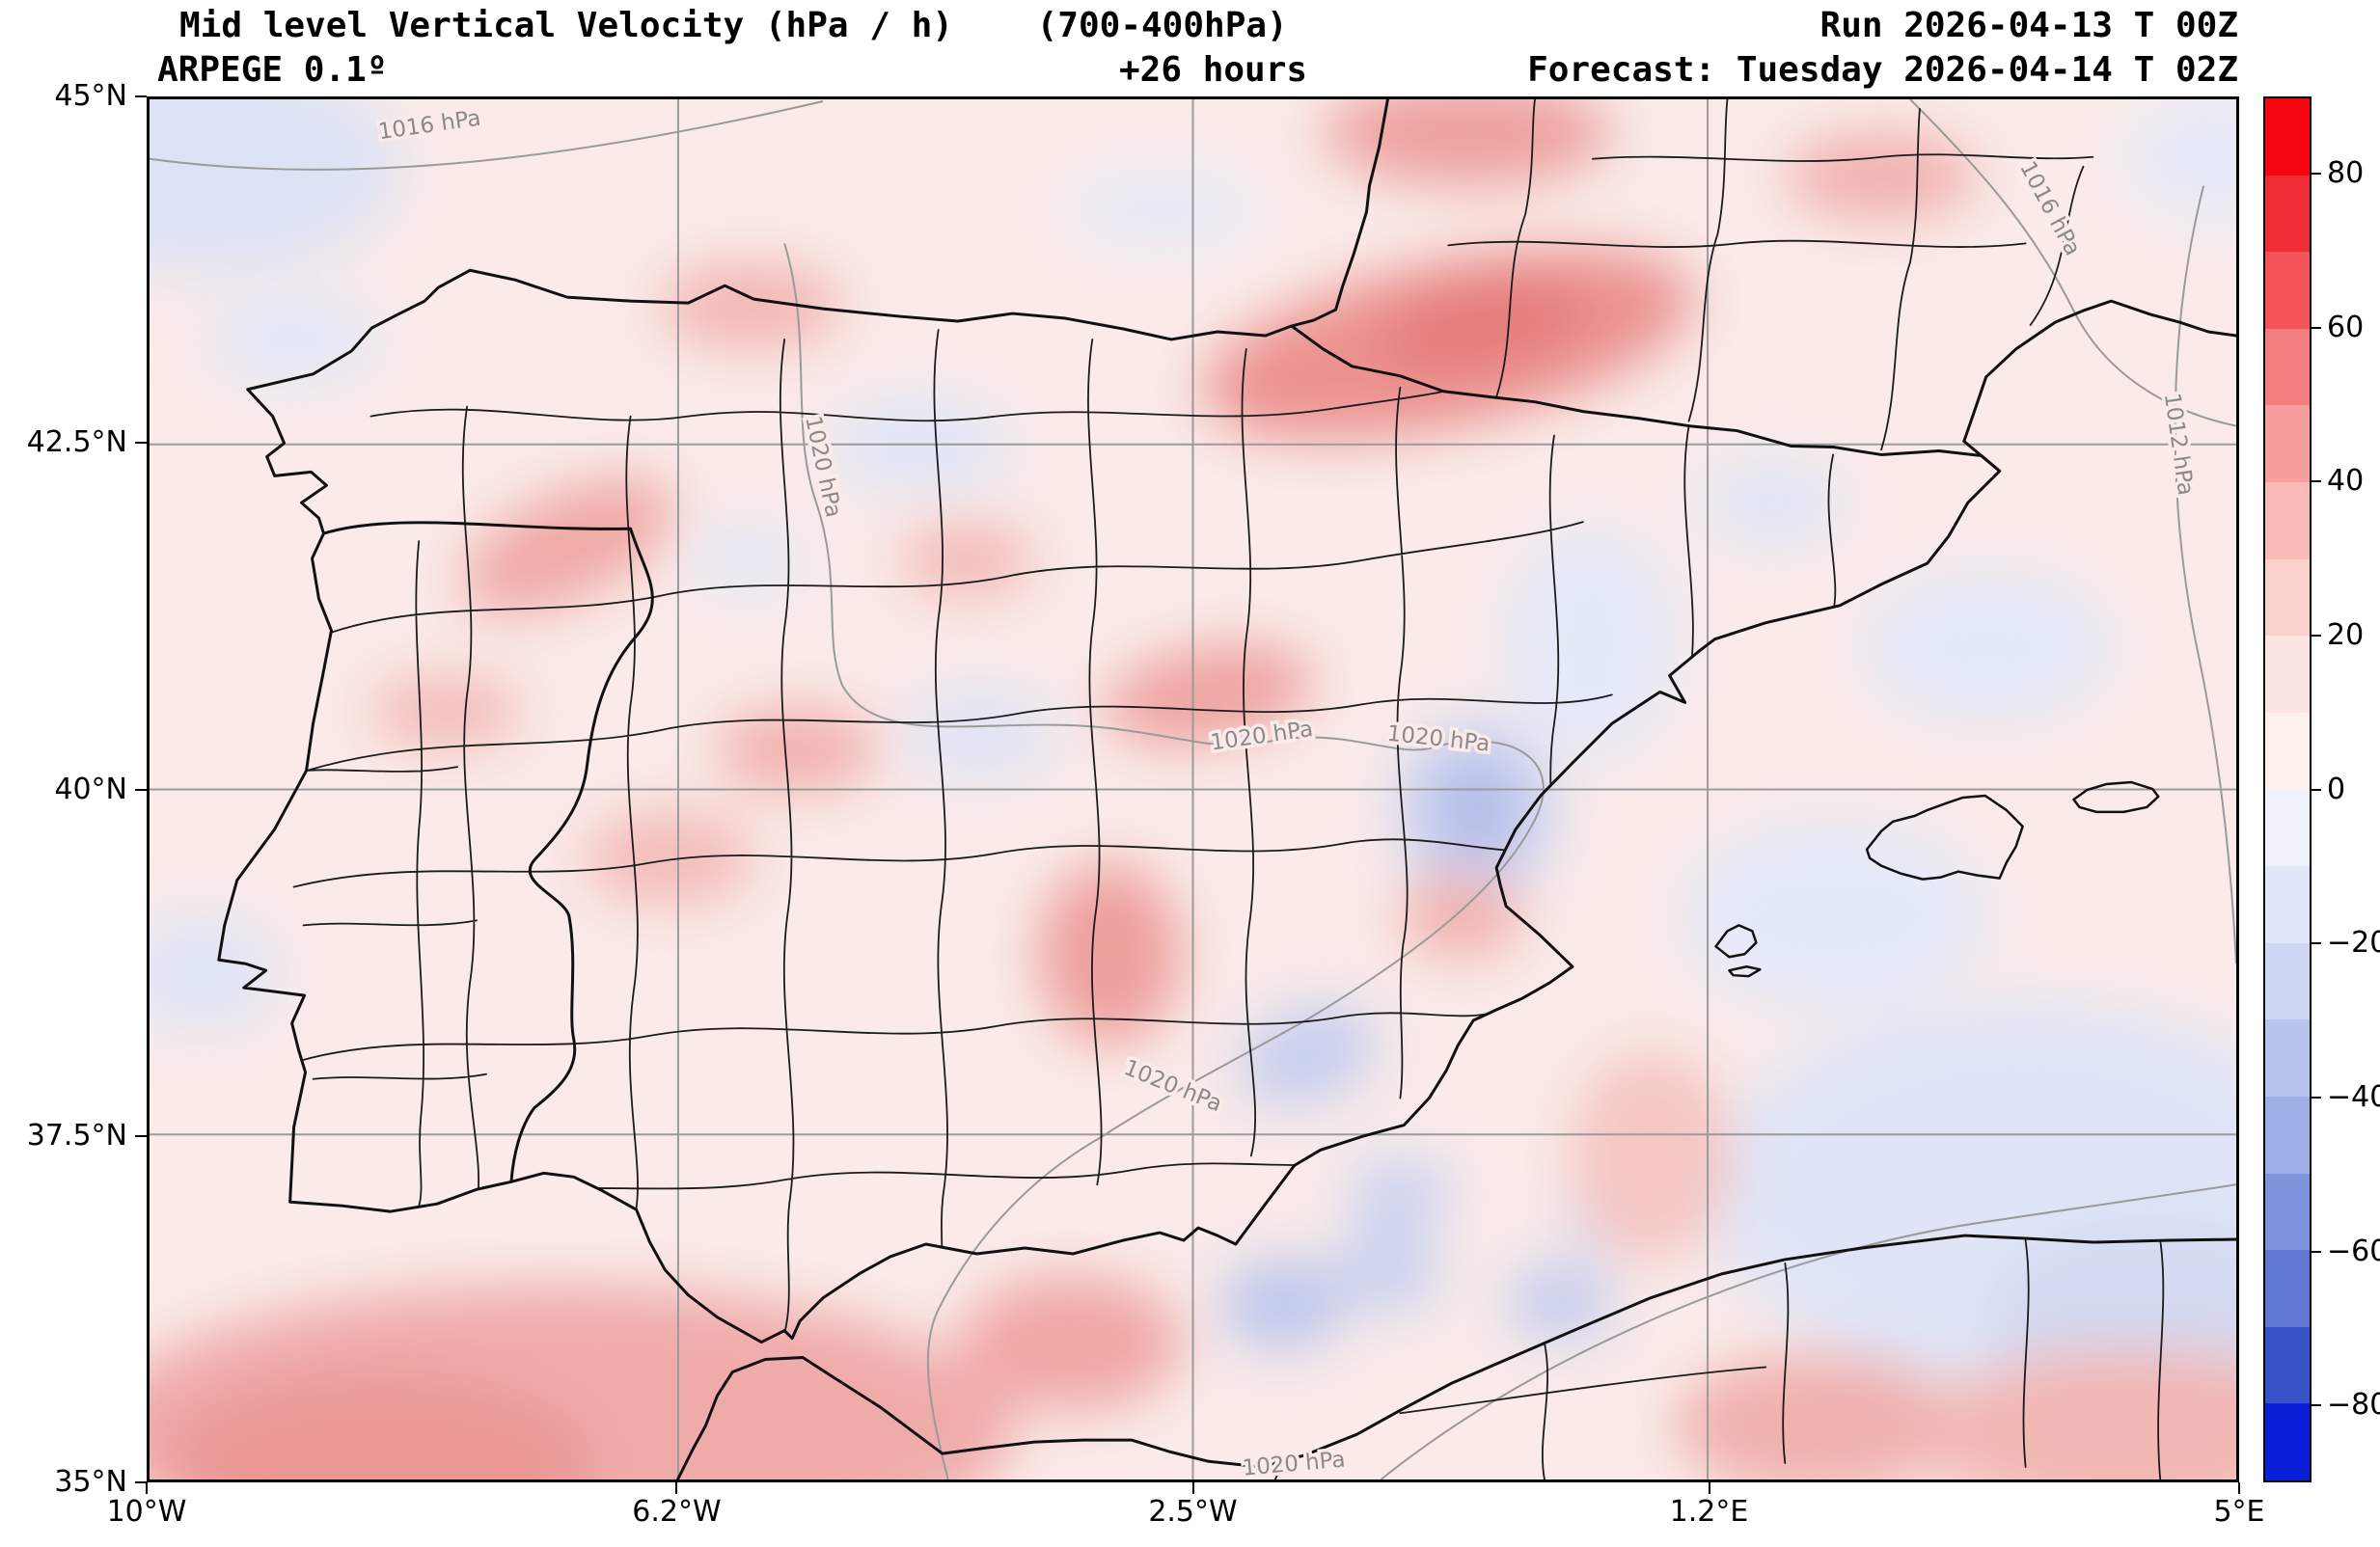 The height and width of the screenshot is (1547, 2380). What do you see at coordinates (2336, 789) in the screenshot?
I see `colorbar-tick-label: 0` at bounding box center [2336, 789].